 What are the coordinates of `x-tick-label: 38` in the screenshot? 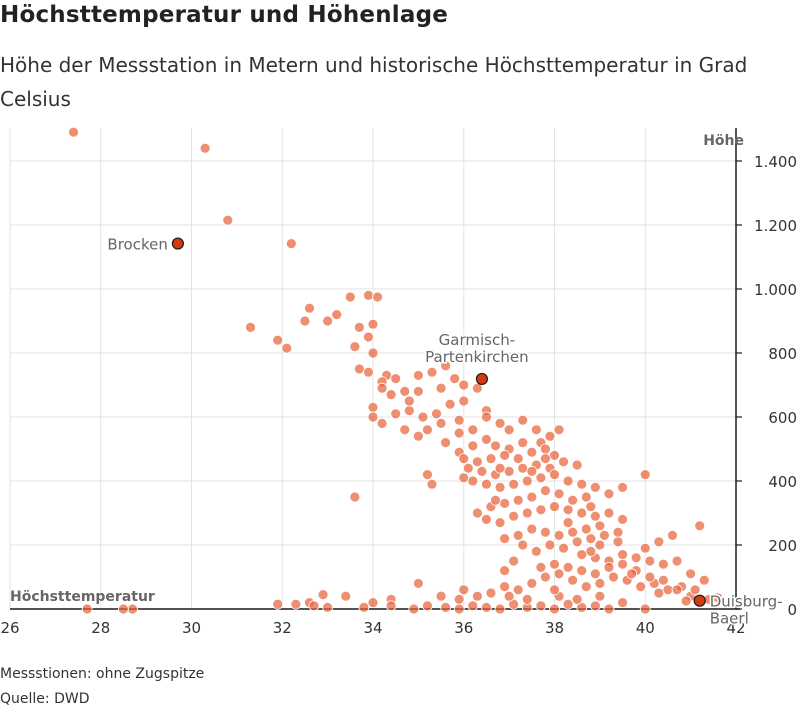 It's located at (554, 628).